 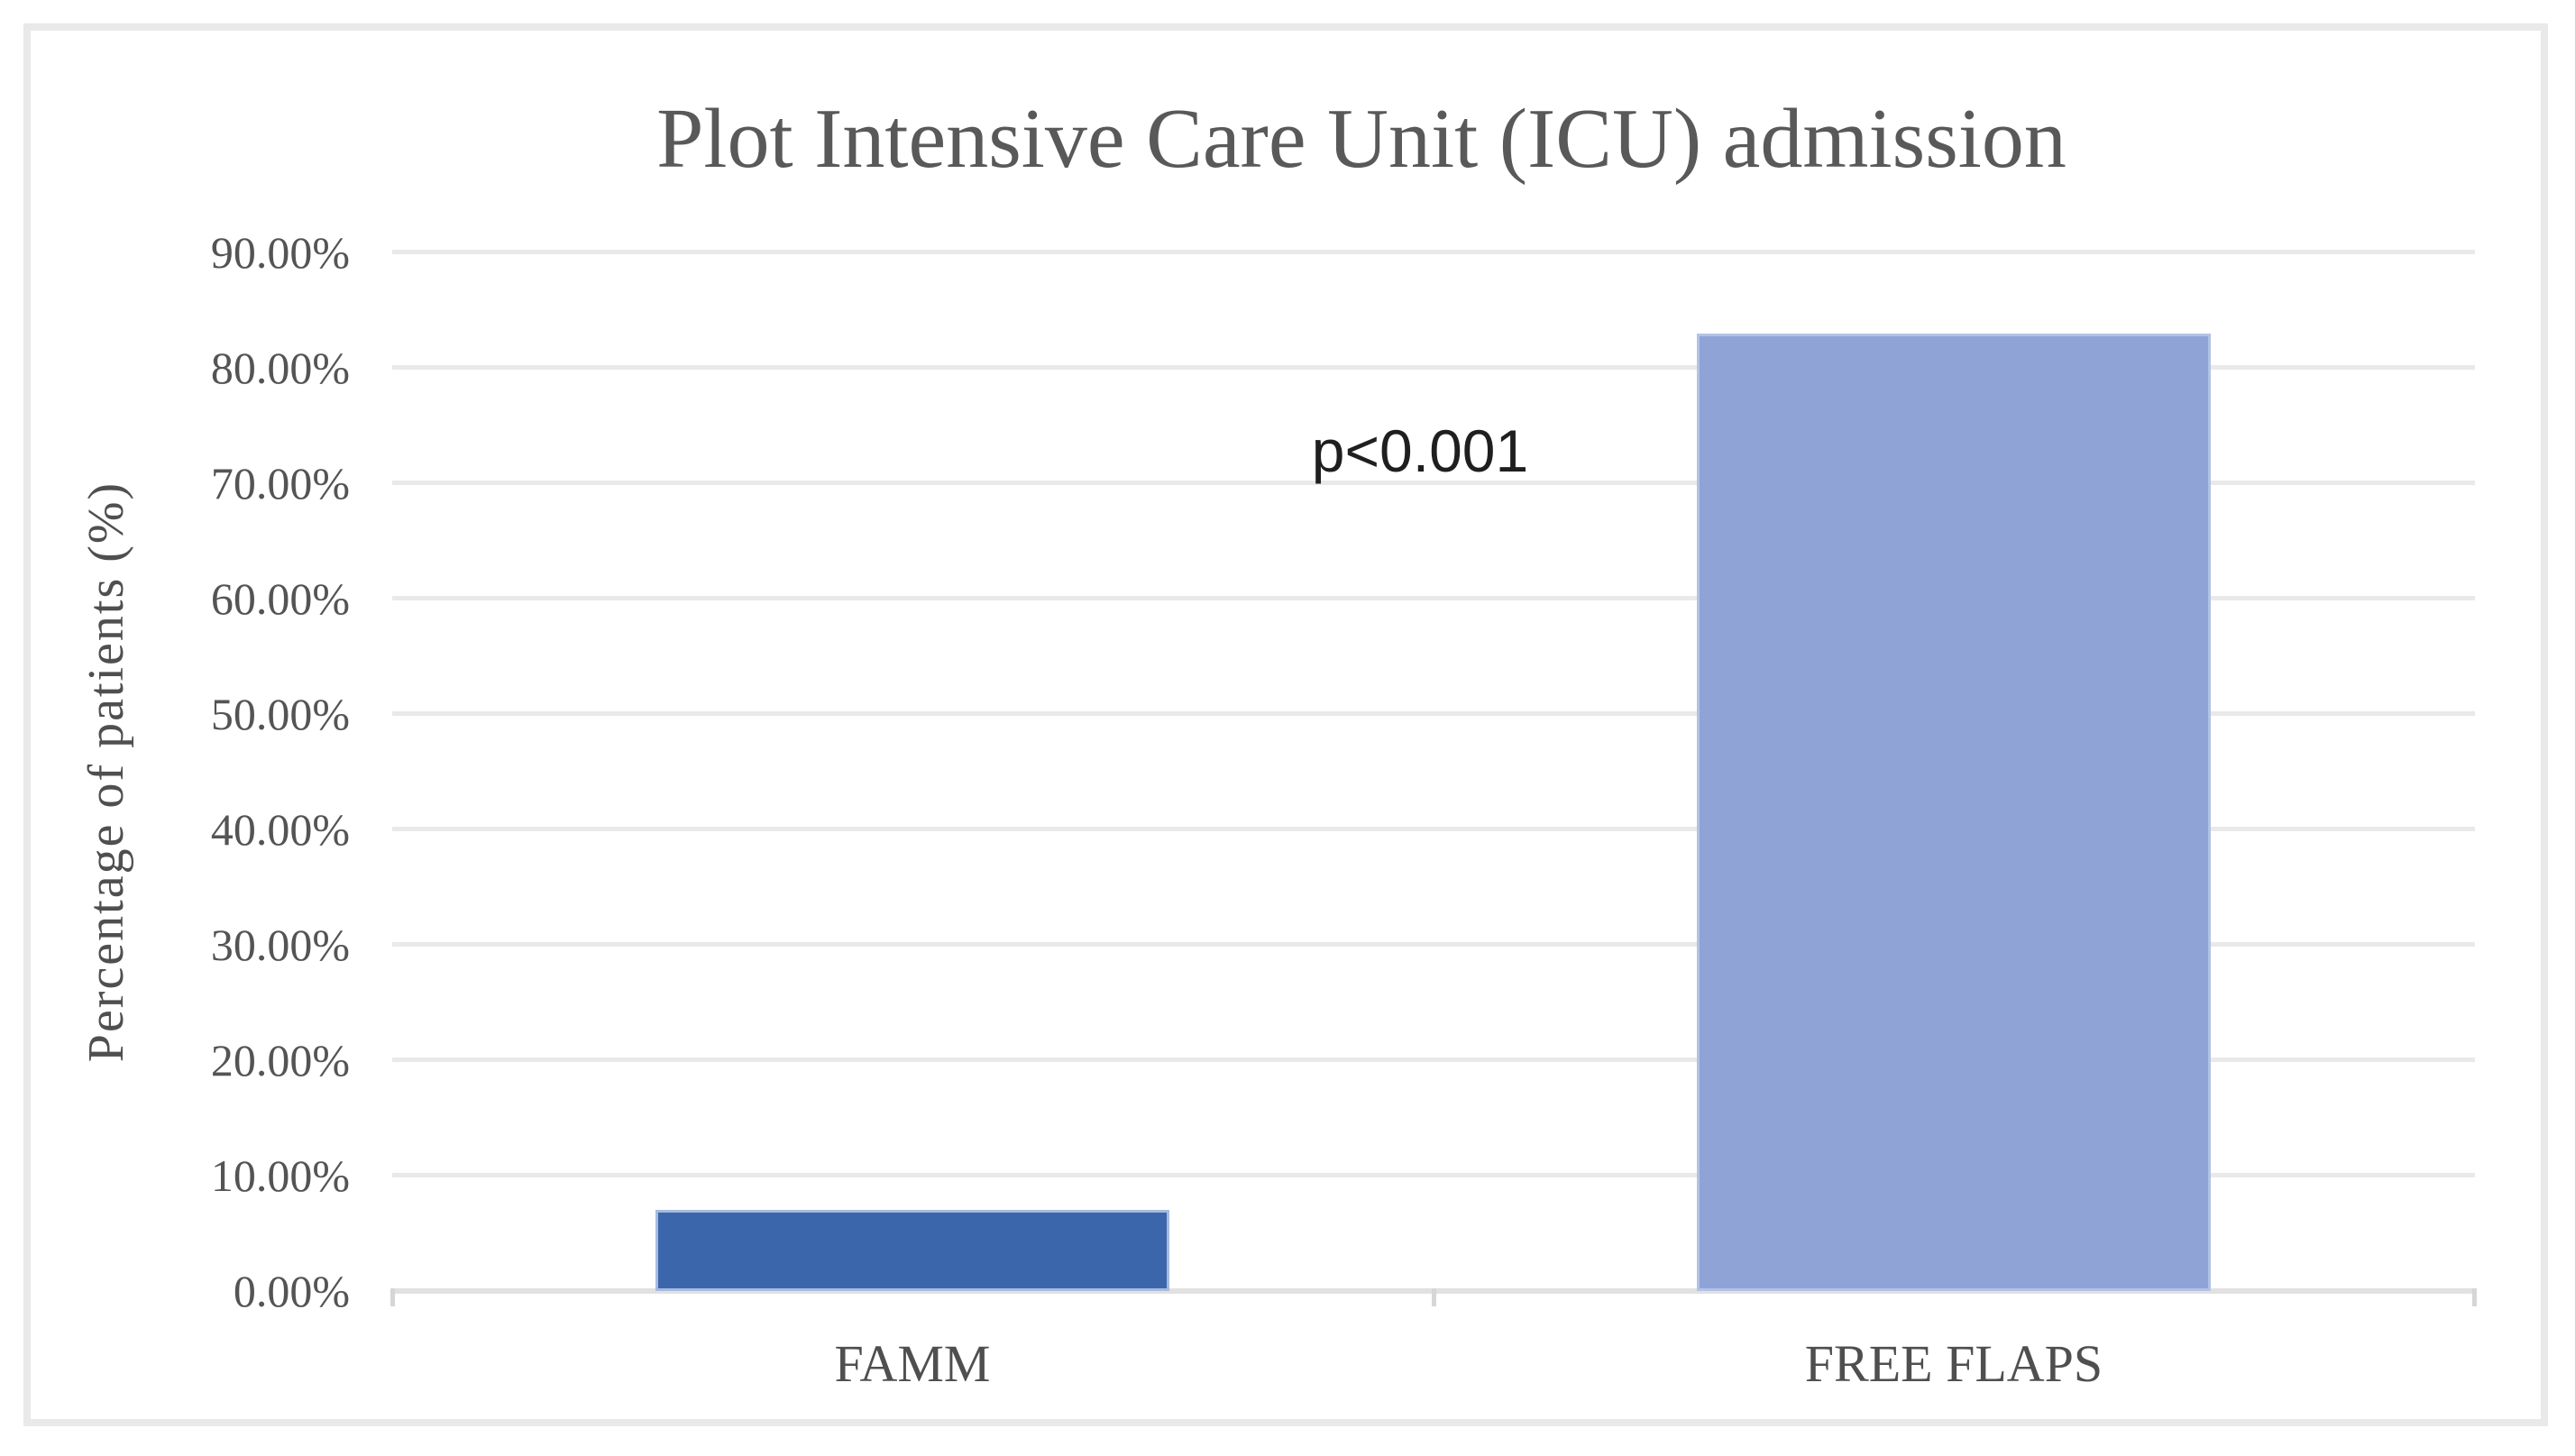 What do you see at coordinates (280, 368) in the screenshot?
I see `y-tick-label: 80.00%` at bounding box center [280, 368].